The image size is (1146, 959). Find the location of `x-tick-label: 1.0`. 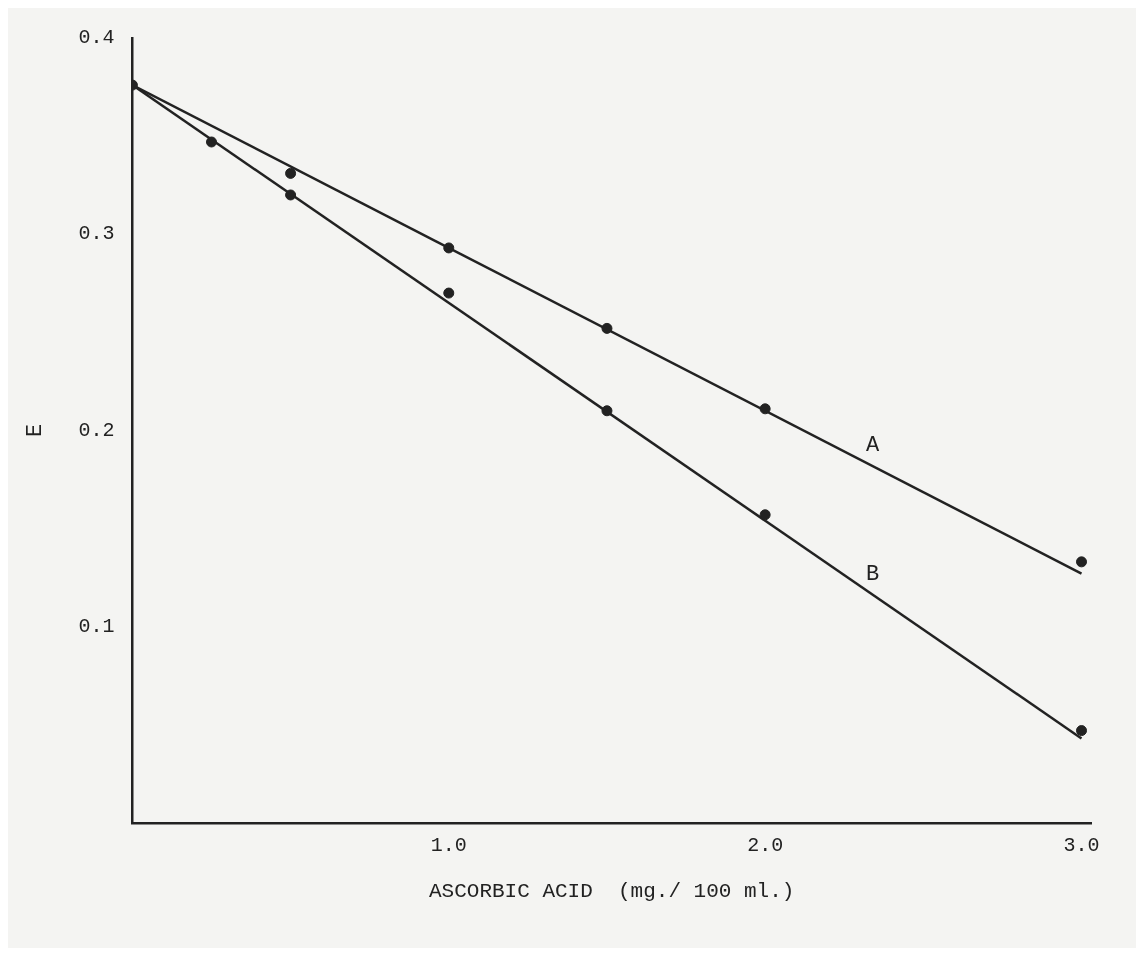

x-tick-label: 1.0 is located at coordinates (448, 846).